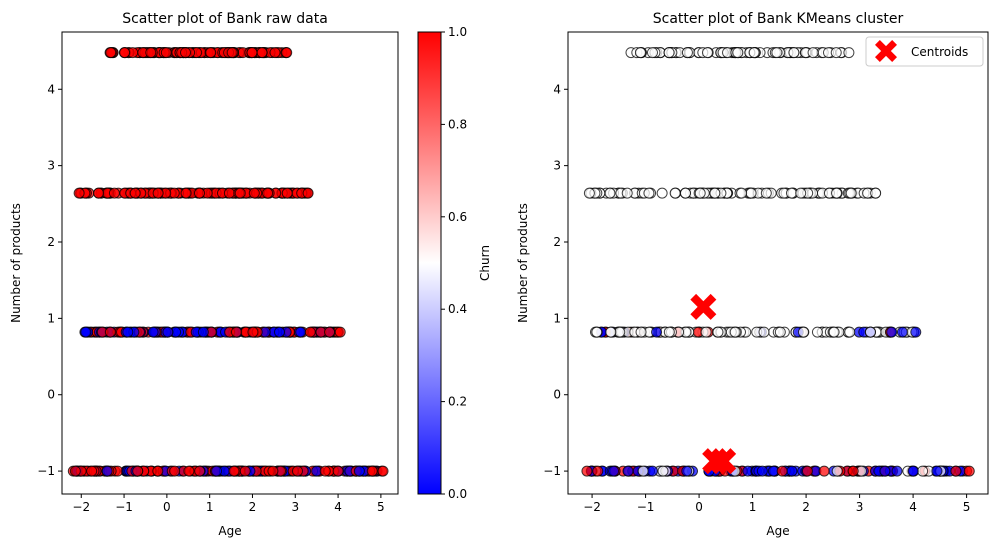 The height and width of the screenshot is (547, 999). I want to click on right-y-tick-label: 3, so click(557, 166).